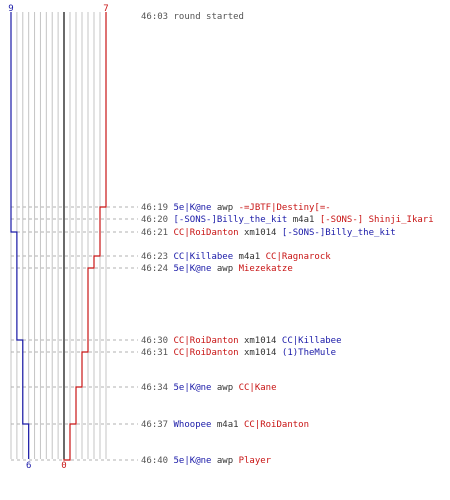 Image resolution: width=450 pixels, height=500 pixels. I want to click on blue-player-name: (1)TheMule, so click(309, 353).